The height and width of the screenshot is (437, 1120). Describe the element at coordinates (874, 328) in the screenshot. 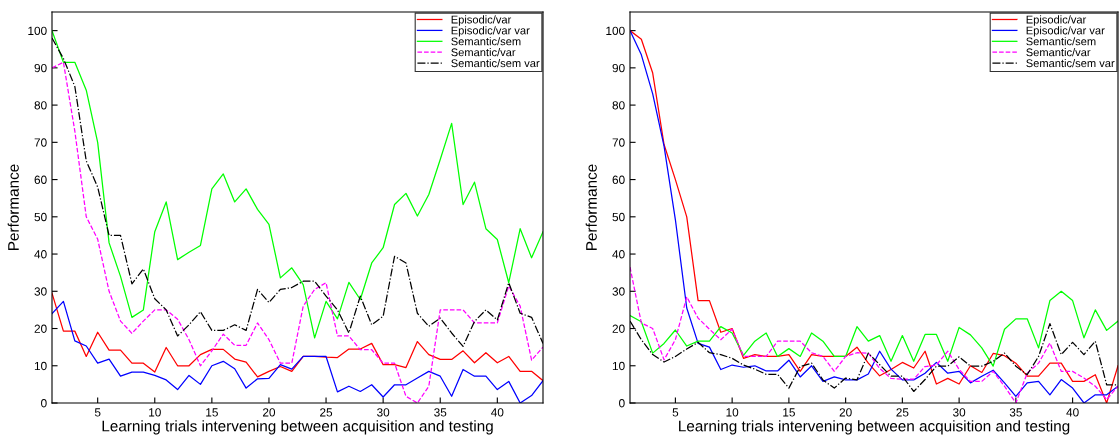

I see `line-series` at that location.